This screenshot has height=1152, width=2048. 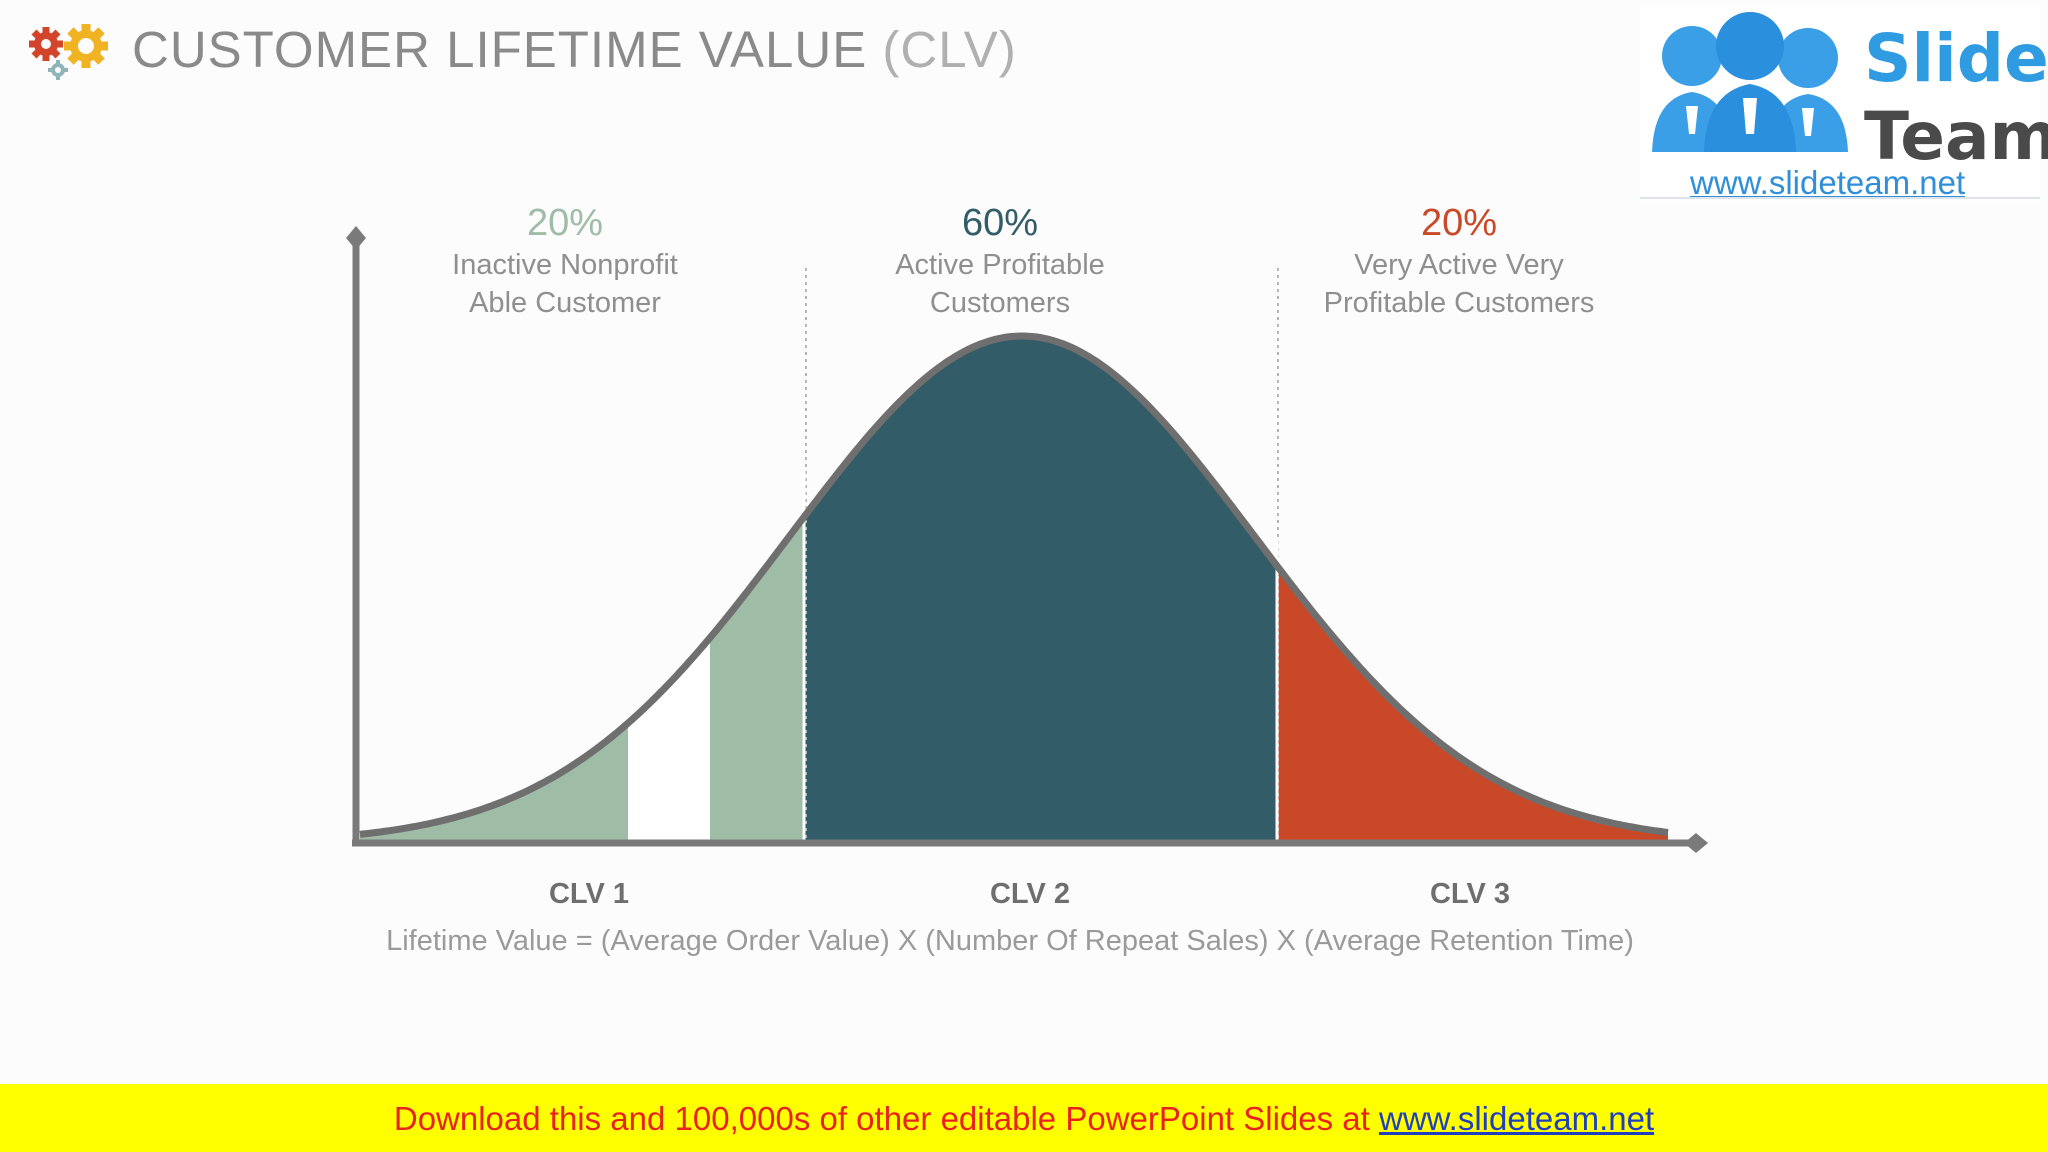 What do you see at coordinates (565, 223) in the screenshot?
I see `segment-1-percent: 20%` at bounding box center [565, 223].